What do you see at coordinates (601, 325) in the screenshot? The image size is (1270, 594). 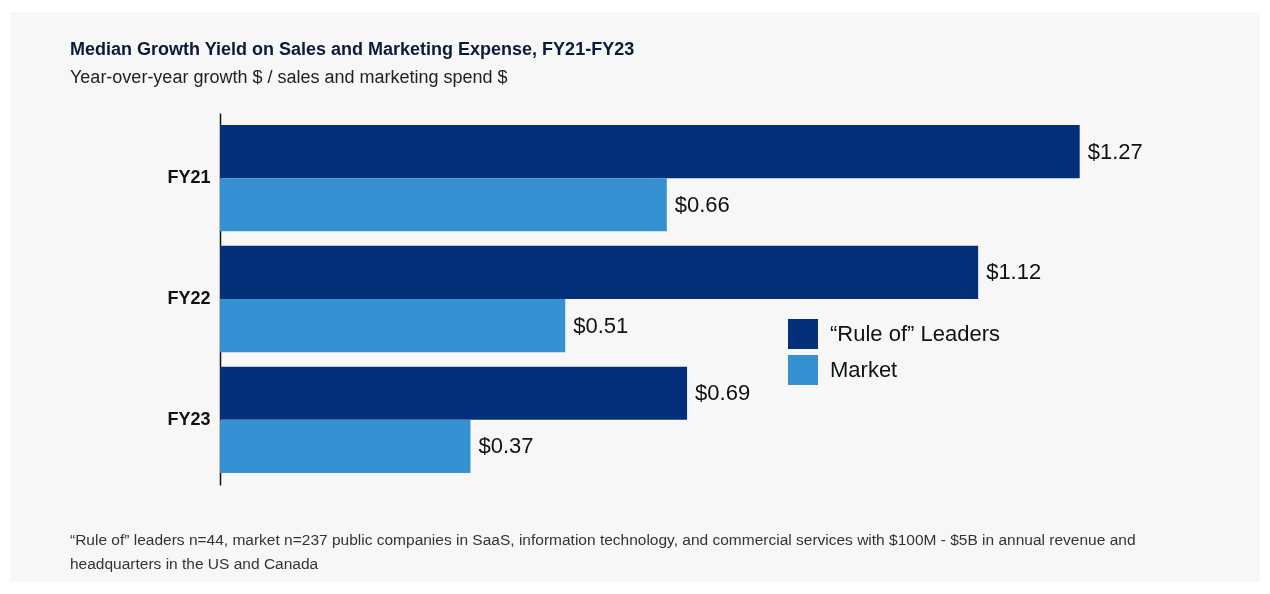 I see `data-label: $0.51` at bounding box center [601, 325].